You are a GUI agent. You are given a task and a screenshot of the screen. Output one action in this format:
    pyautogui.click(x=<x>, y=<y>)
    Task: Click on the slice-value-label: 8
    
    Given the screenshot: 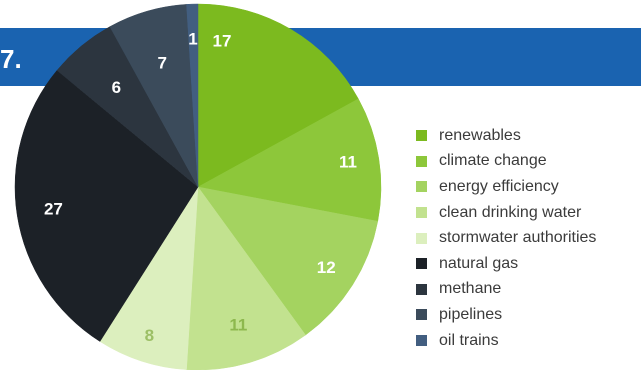 What is the action you would take?
    pyautogui.click(x=149, y=335)
    